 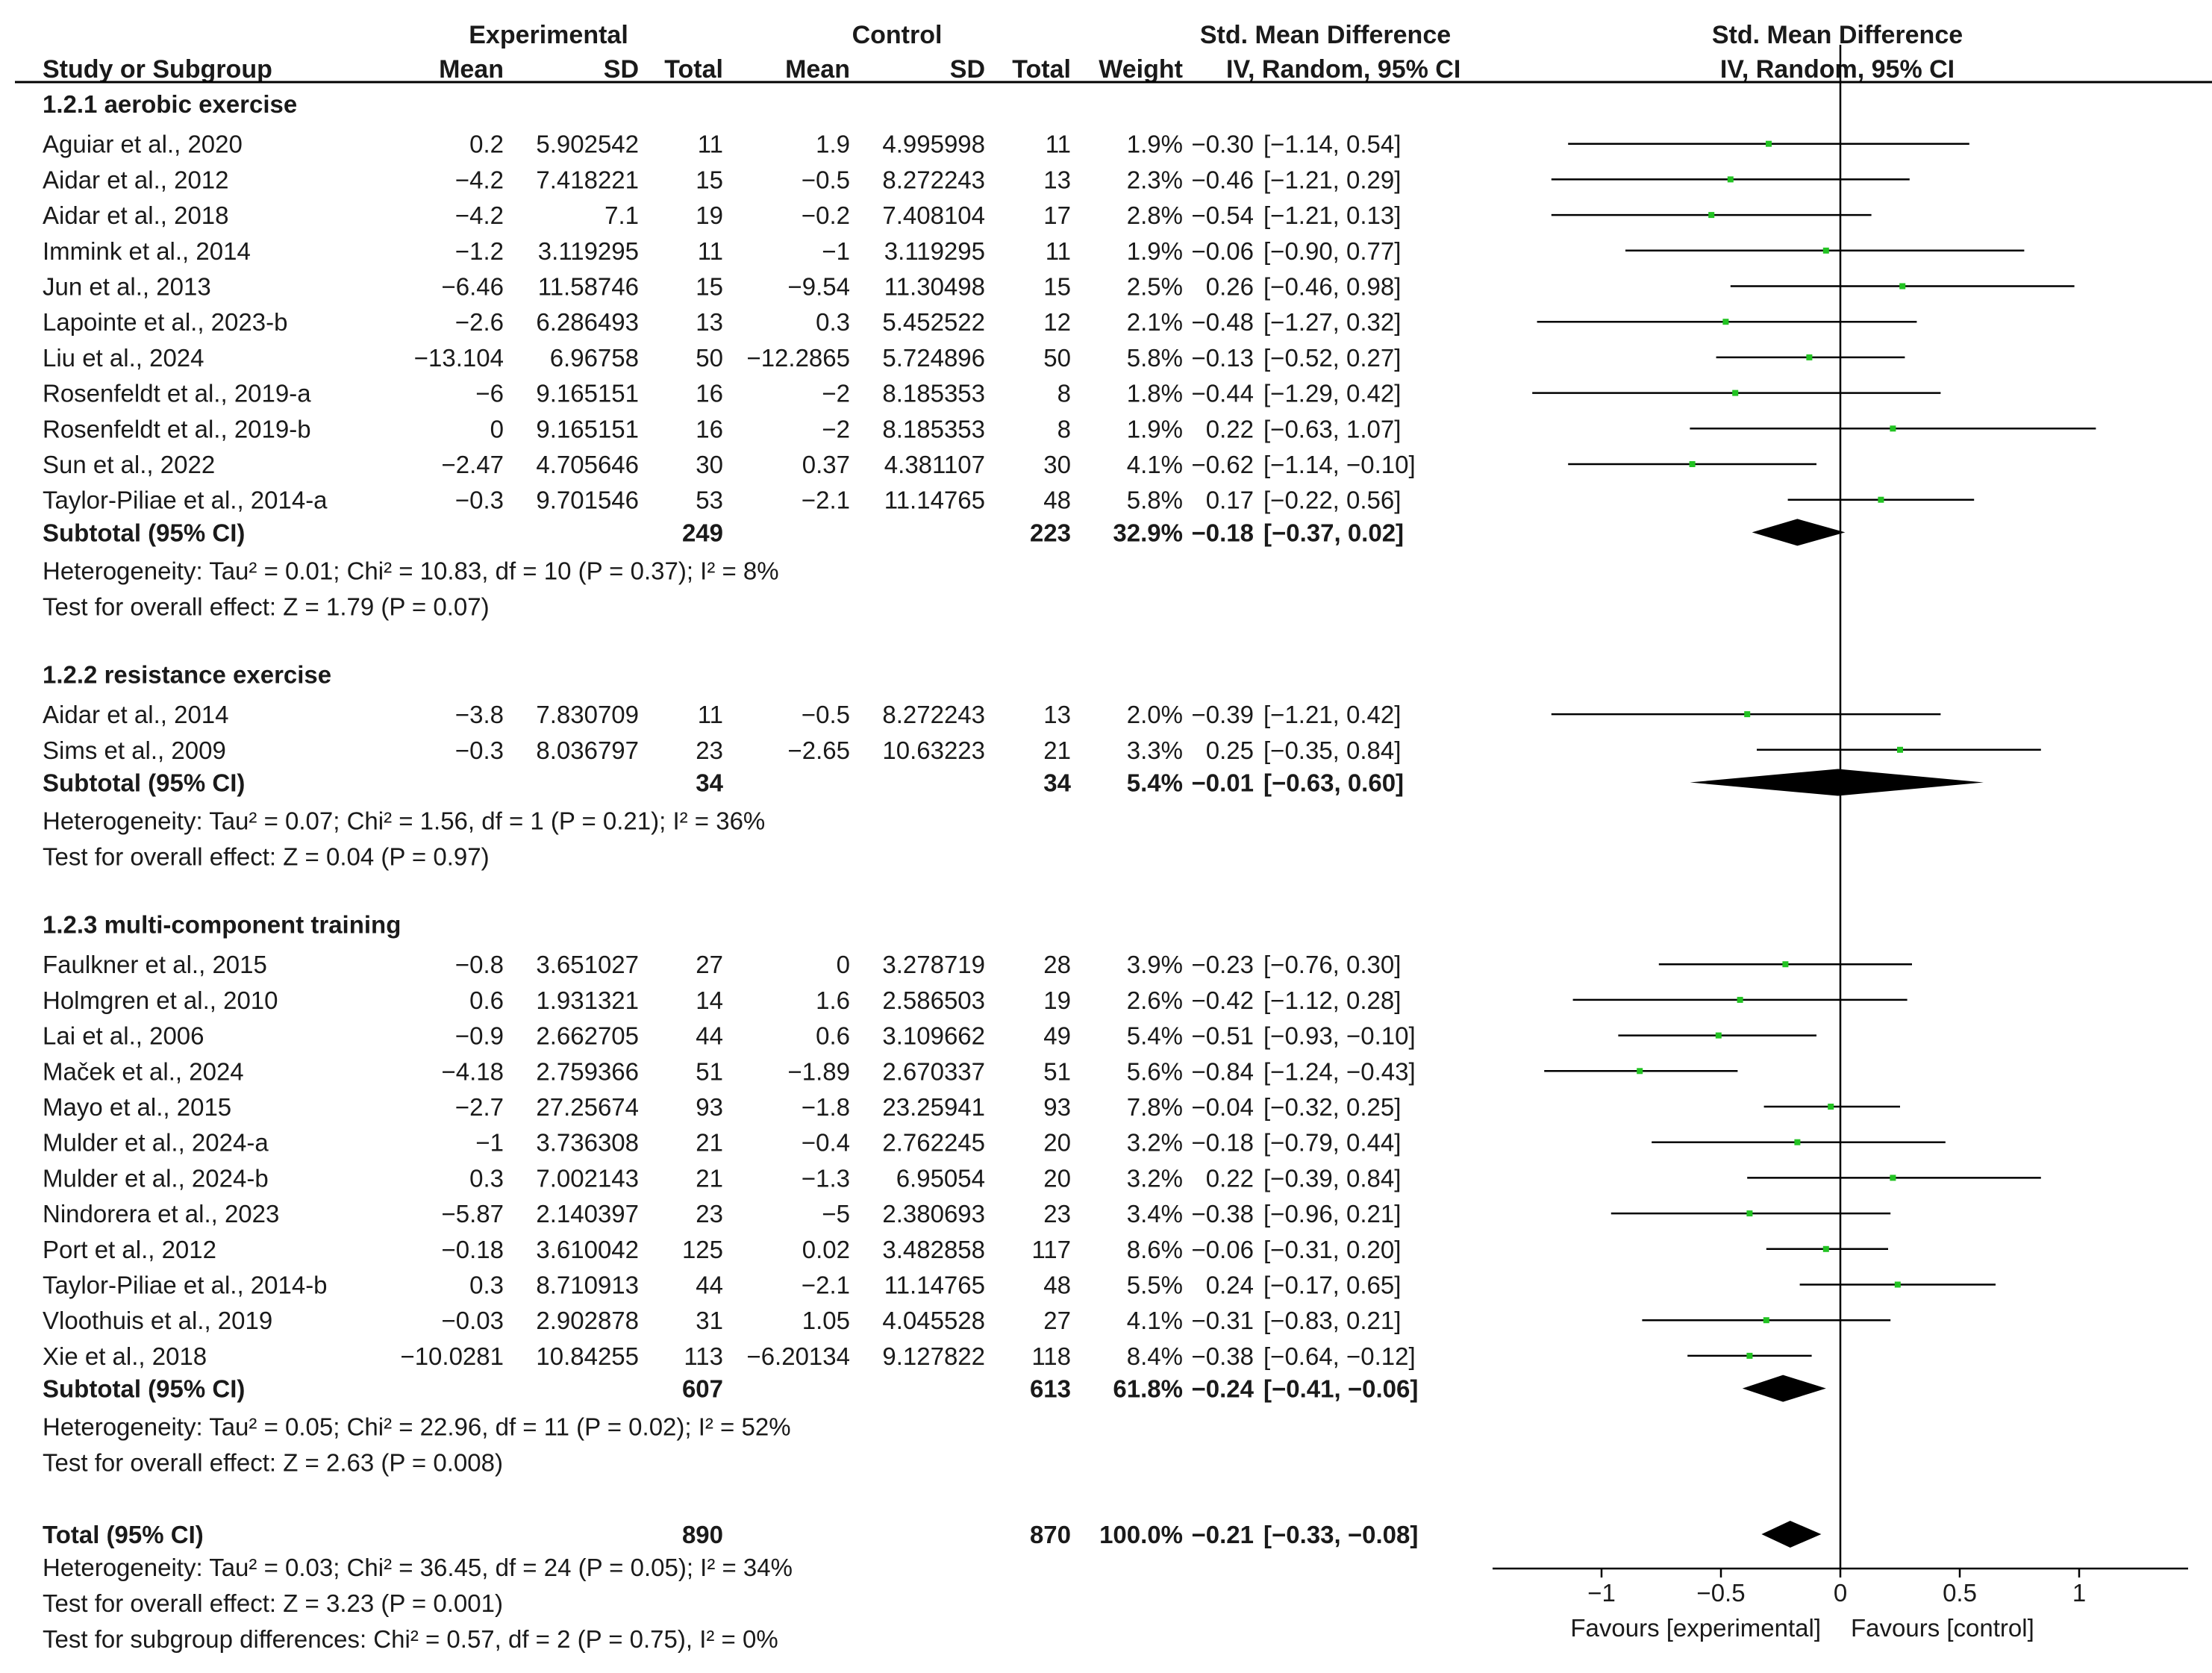 What do you see at coordinates (1339, 1356) in the screenshot?
I see `ci-value: [−0.64, −0.12]` at bounding box center [1339, 1356].